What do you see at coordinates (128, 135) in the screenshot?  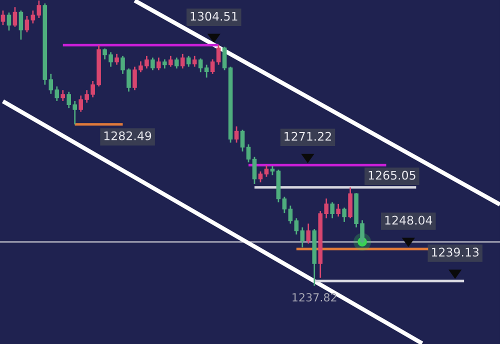 I see `annotation: 1282.49` at bounding box center [128, 135].